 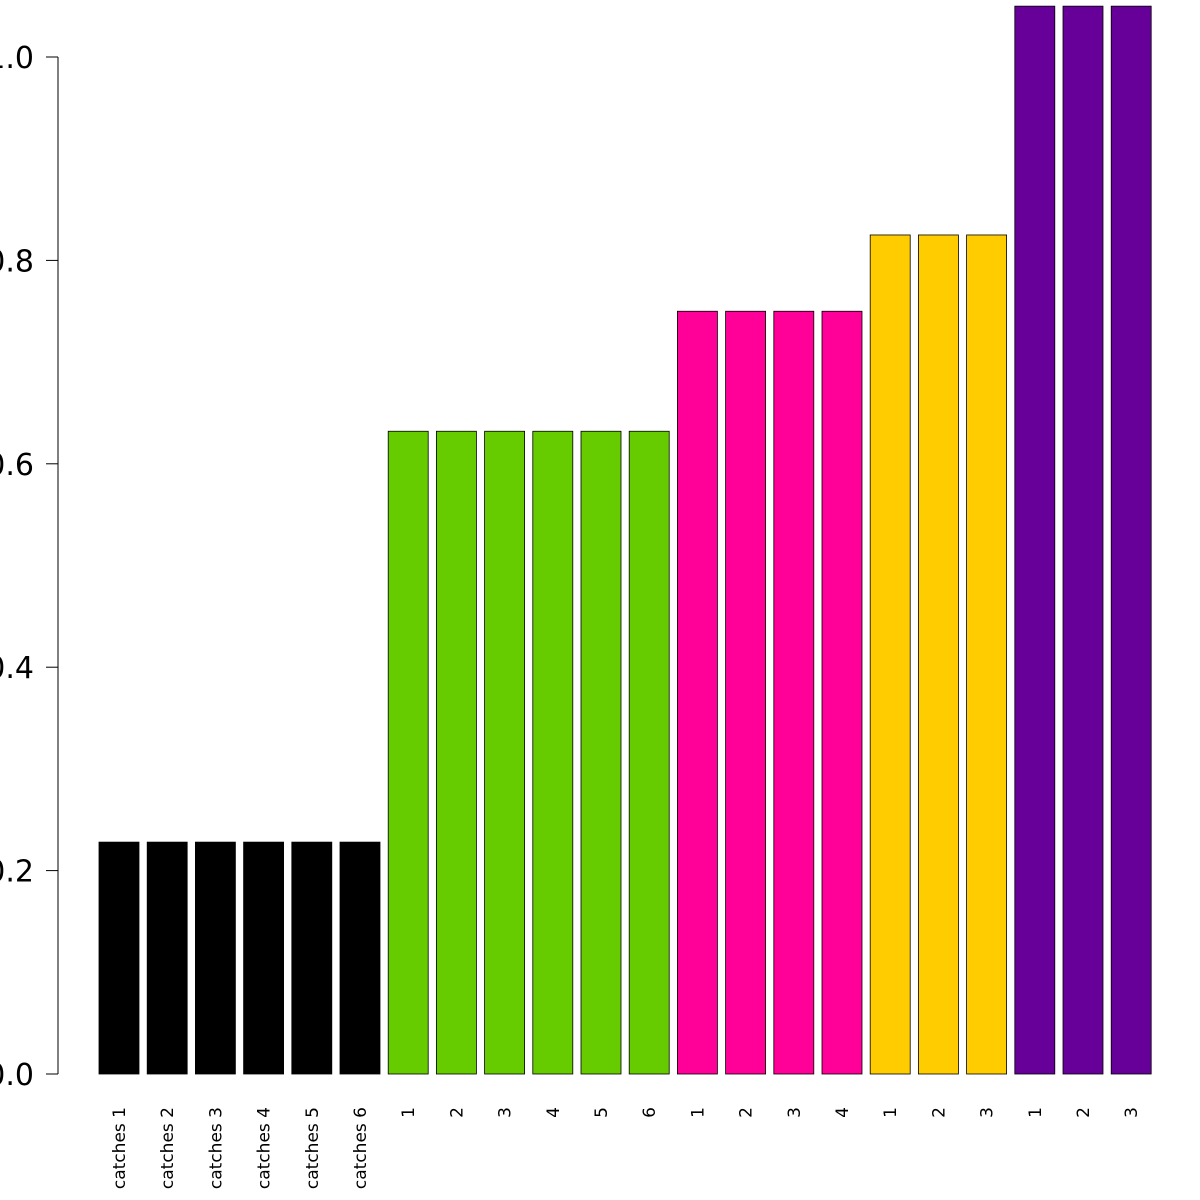 What do you see at coordinates (168, 1148) in the screenshot?
I see `x-tick-label: catches 2` at bounding box center [168, 1148].